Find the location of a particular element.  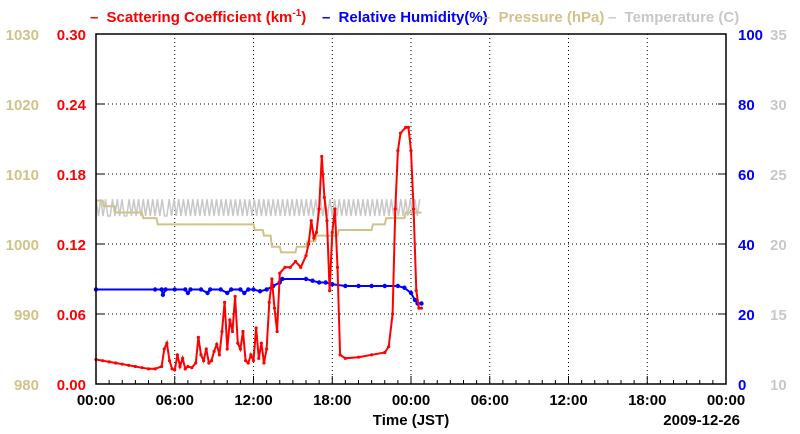

pressure-axis-tick-label: 990 is located at coordinates (26, 315).